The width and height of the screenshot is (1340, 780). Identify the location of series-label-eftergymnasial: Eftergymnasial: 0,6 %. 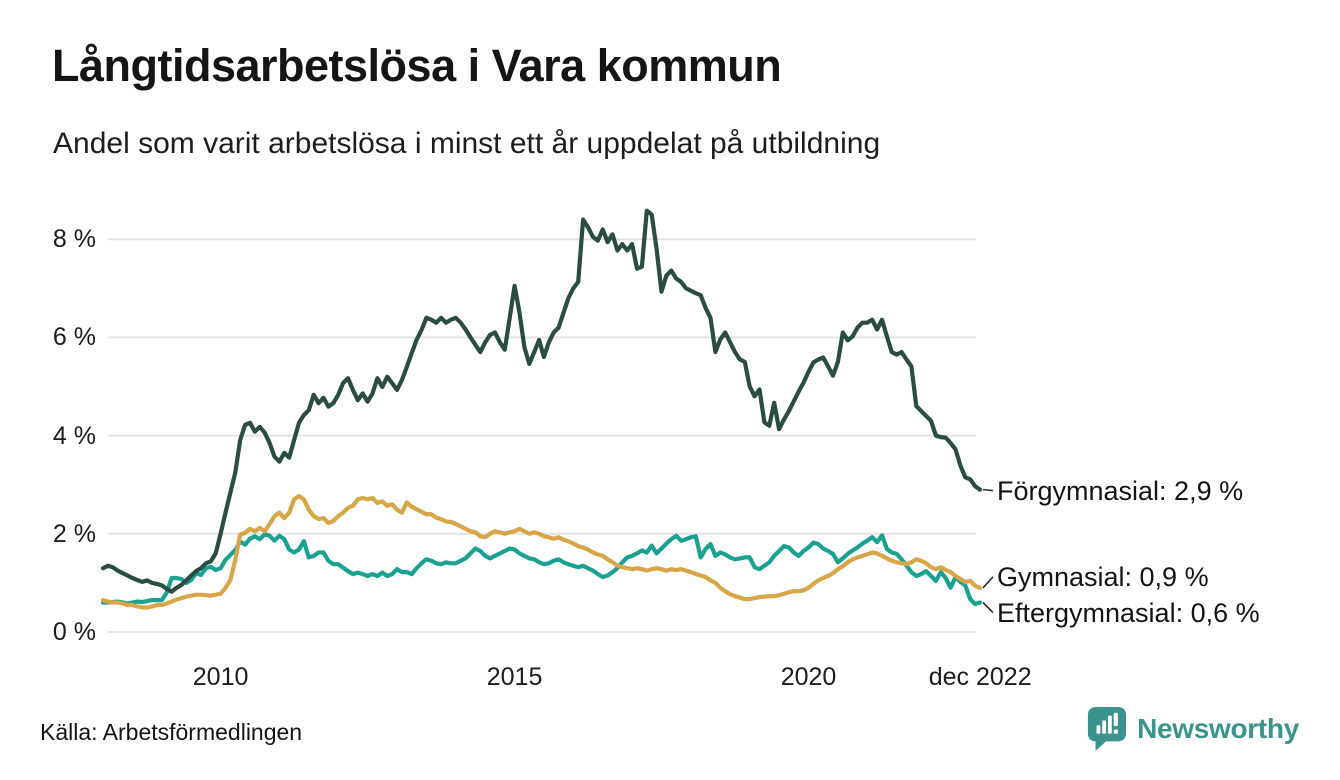
(1128, 612).